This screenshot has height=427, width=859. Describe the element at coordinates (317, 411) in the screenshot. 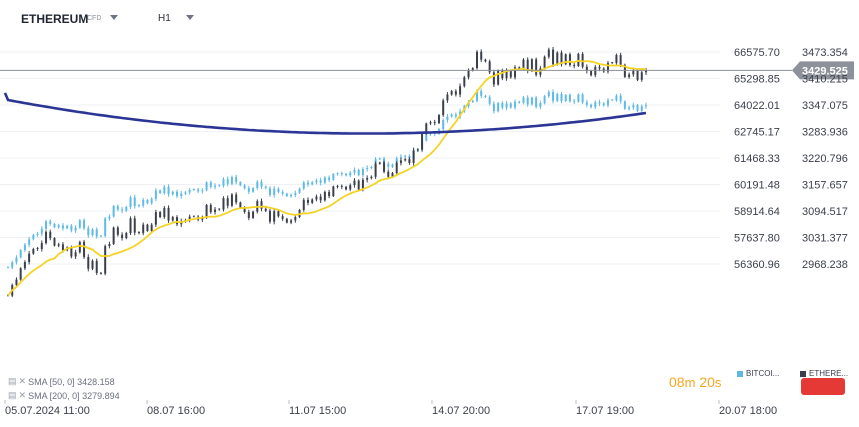

I see `time-tick-label: 11.07 15:00` at that location.